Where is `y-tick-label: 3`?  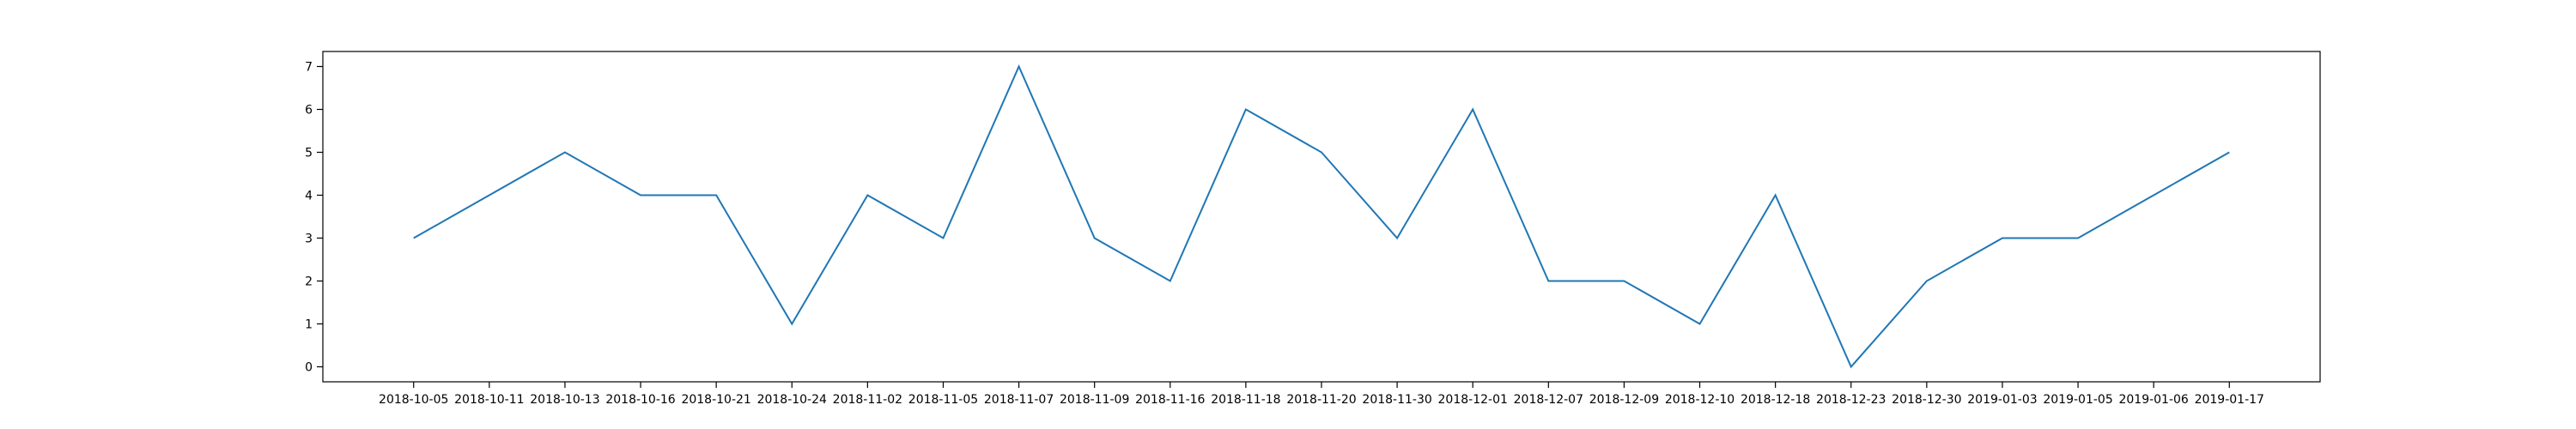 y-tick-label: 3 is located at coordinates (309, 239).